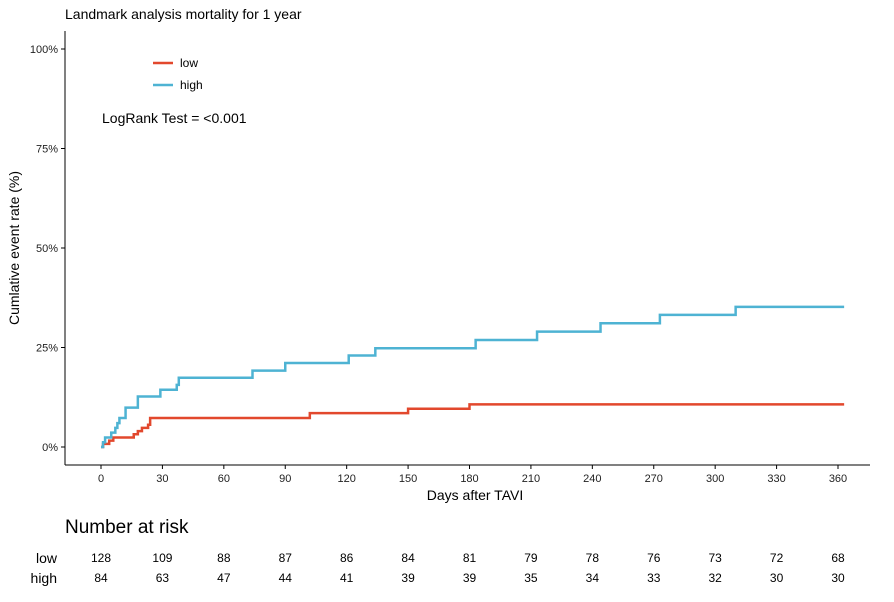  What do you see at coordinates (286, 578) in the screenshot?
I see `risk-cell: 44` at bounding box center [286, 578].